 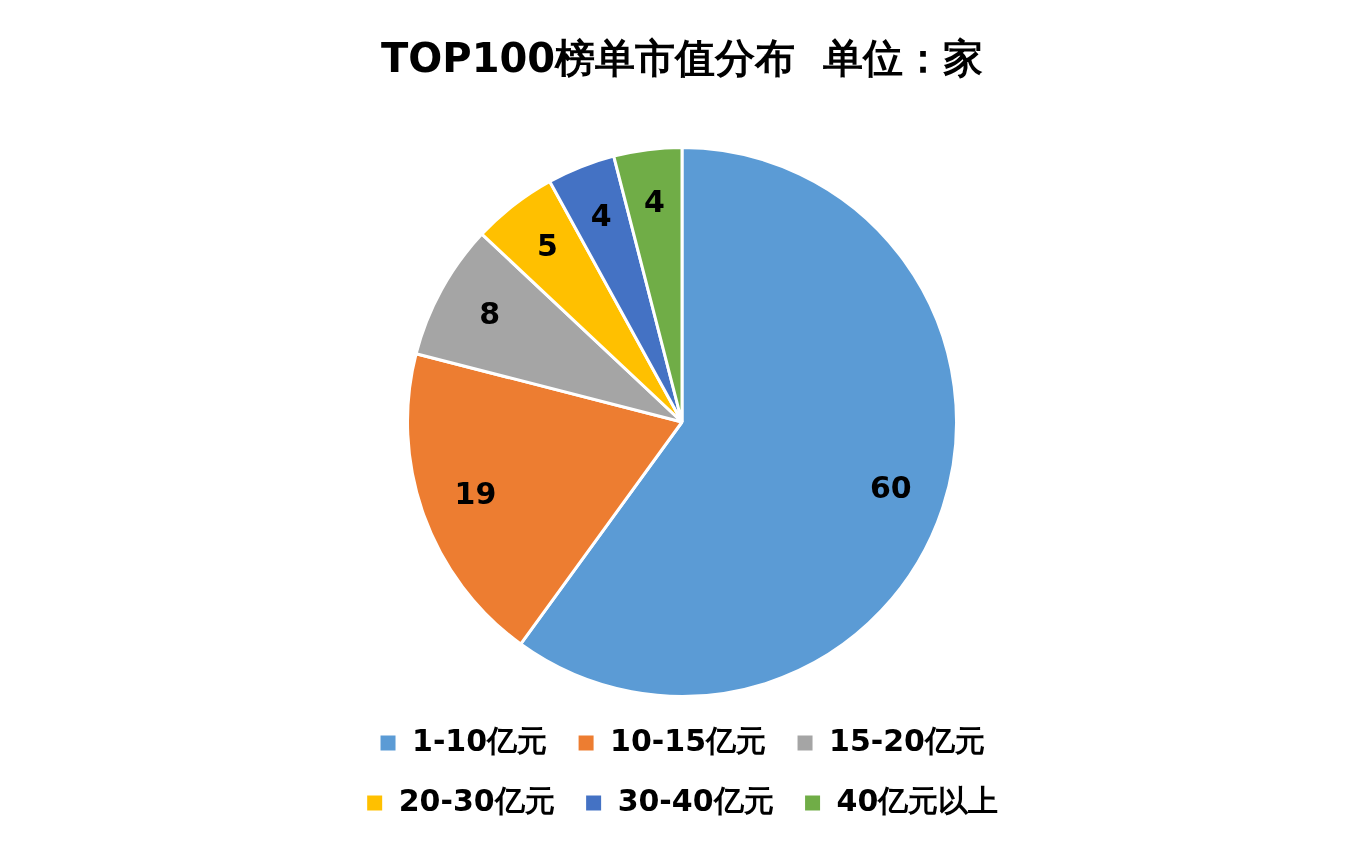 What do you see at coordinates (688, 740) in the screenshot?
I see `legend-label: 10-15亿元` at bounding box center [688, 740].